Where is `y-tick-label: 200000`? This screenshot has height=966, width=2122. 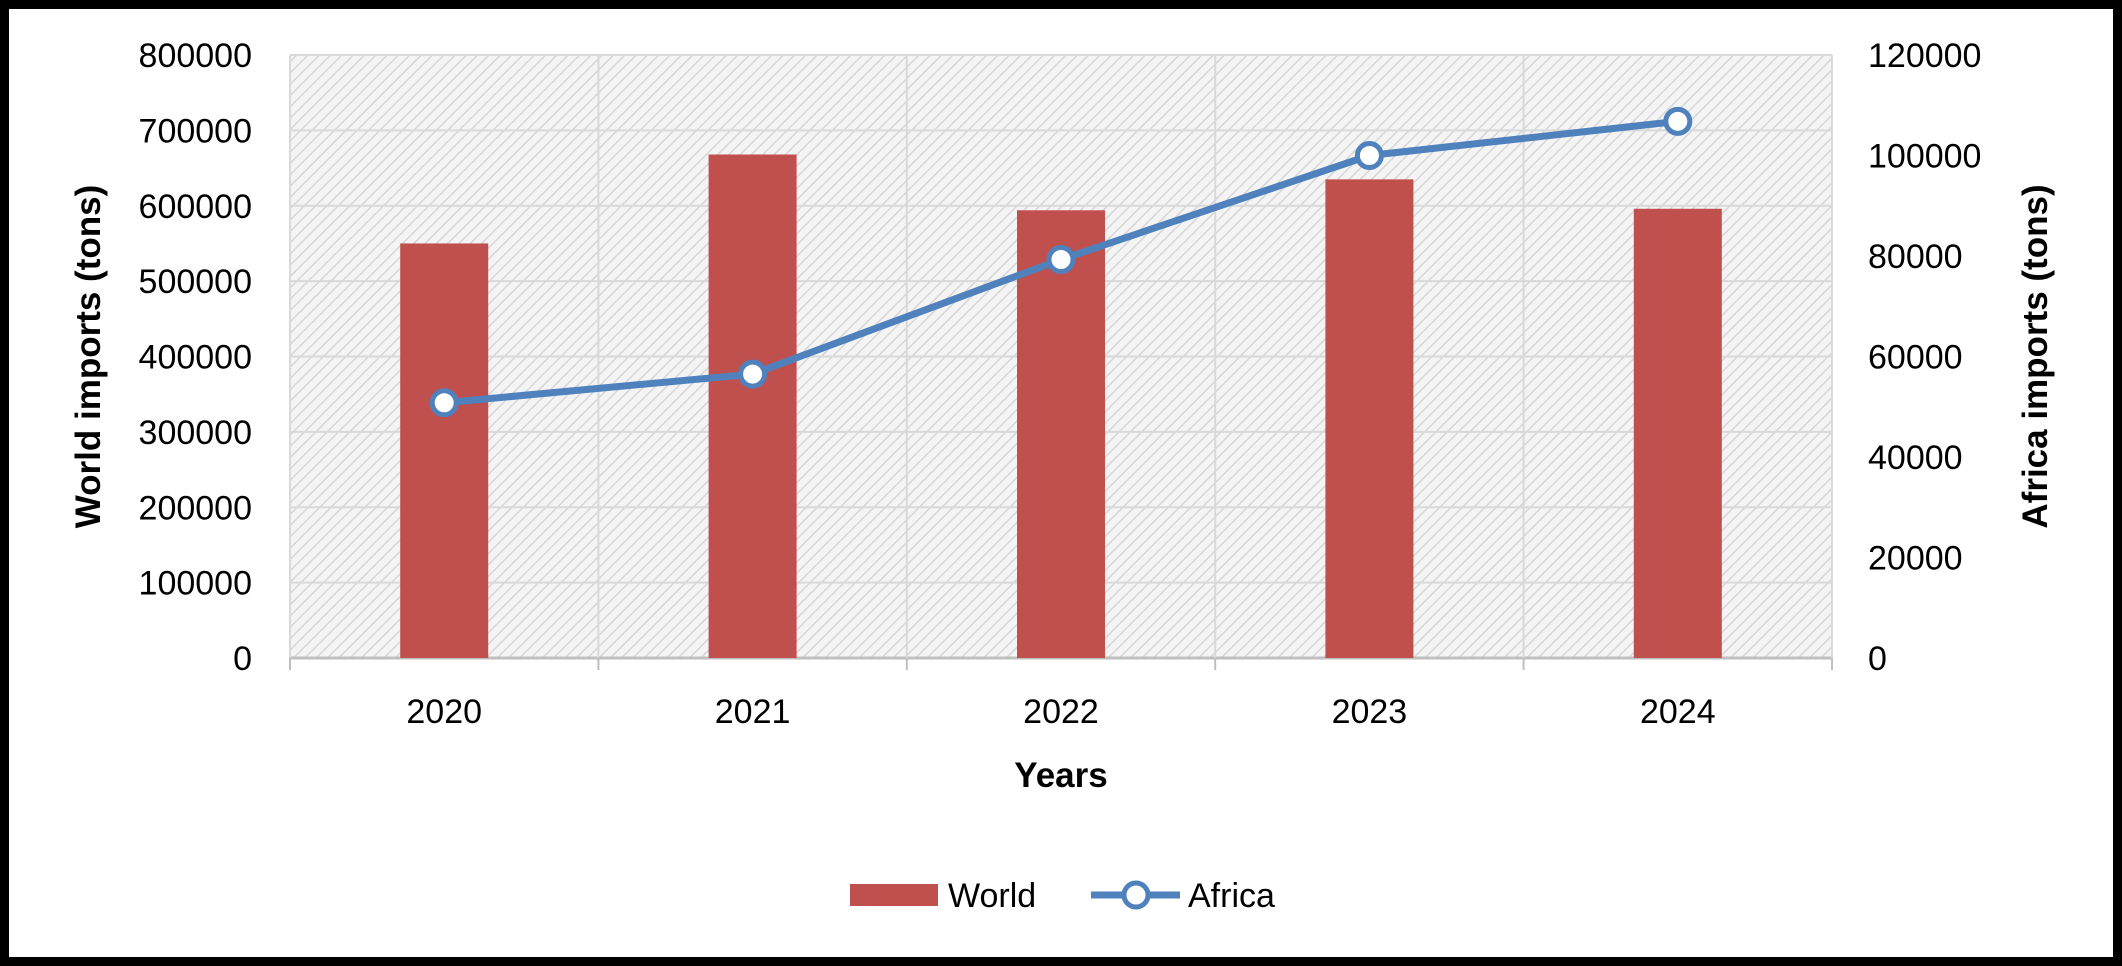
y-tick-label: 200000 is located at coordinates (195, 508).